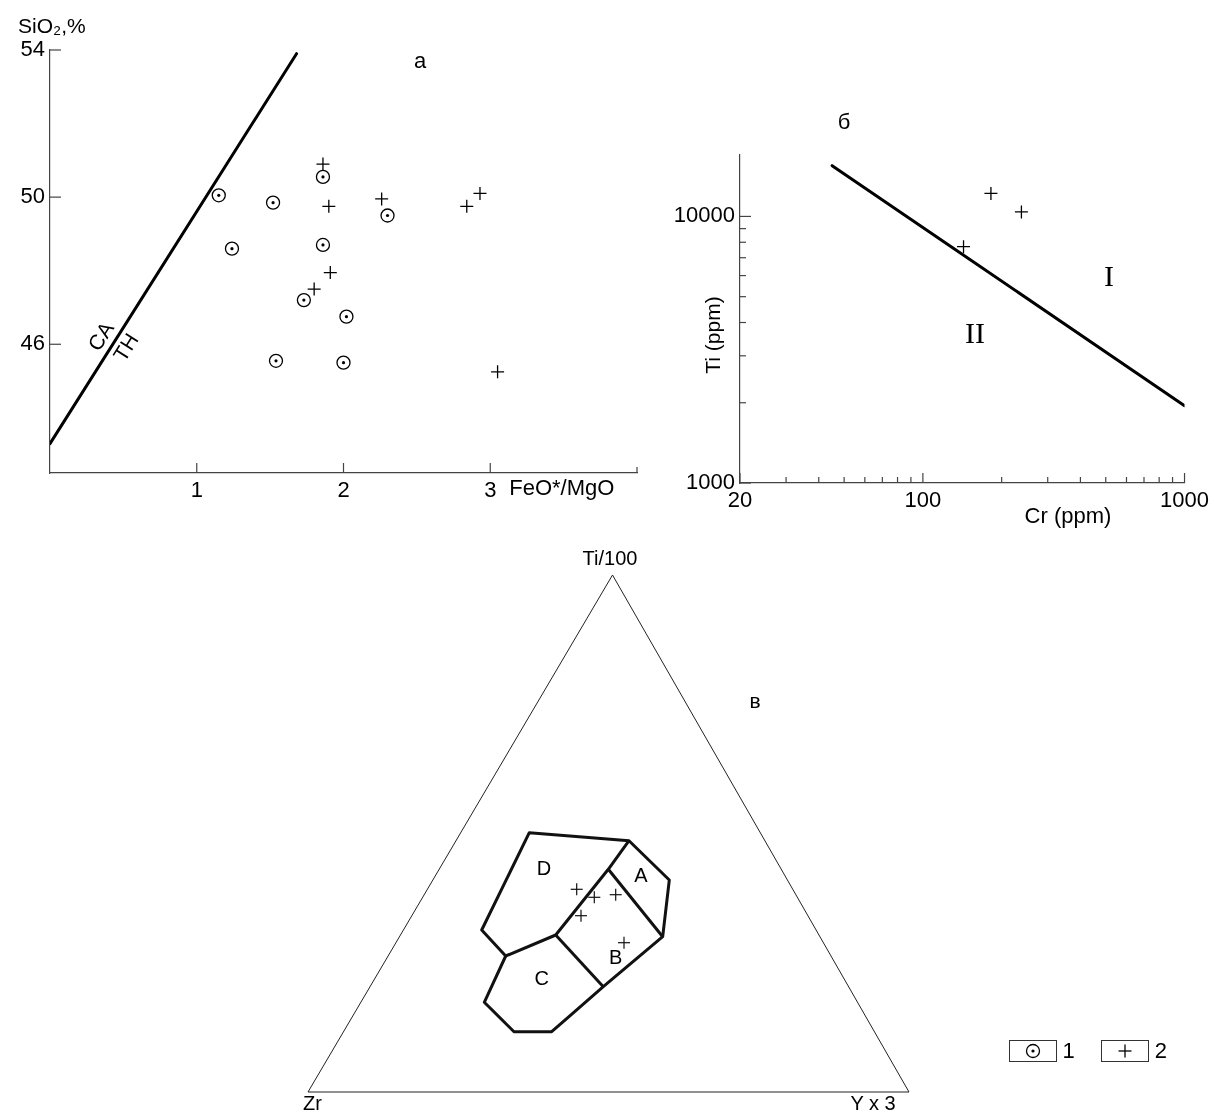 Image resolution: width=1214 pixels, height=1115 pixels. Describe the element at coordinates (1185, 500) in the screenshot. I see `x-tick-label: 1000` at that location.